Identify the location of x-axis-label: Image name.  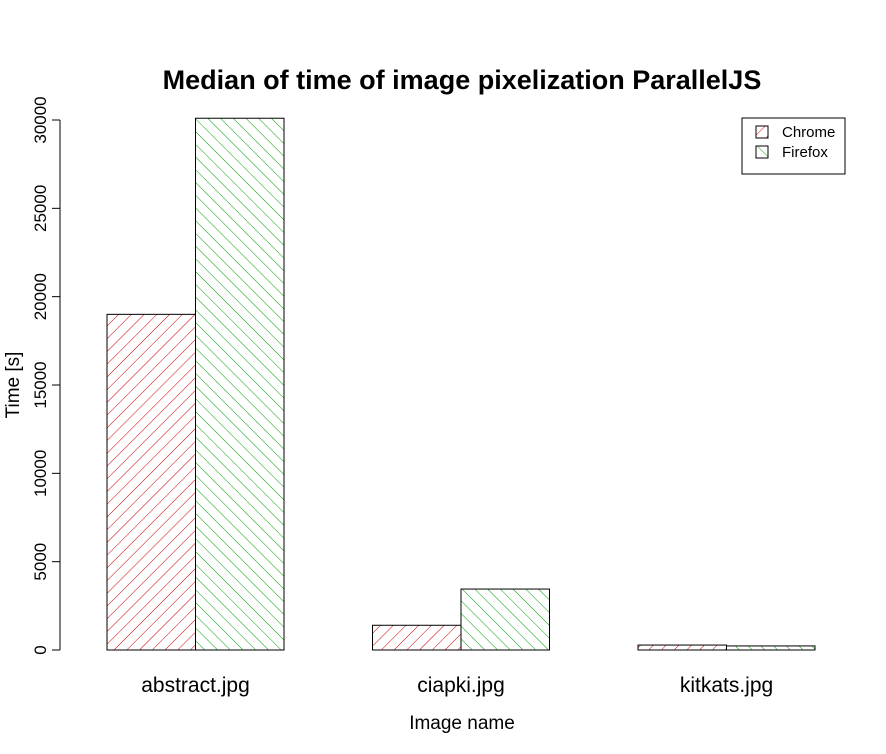
(462, 723).